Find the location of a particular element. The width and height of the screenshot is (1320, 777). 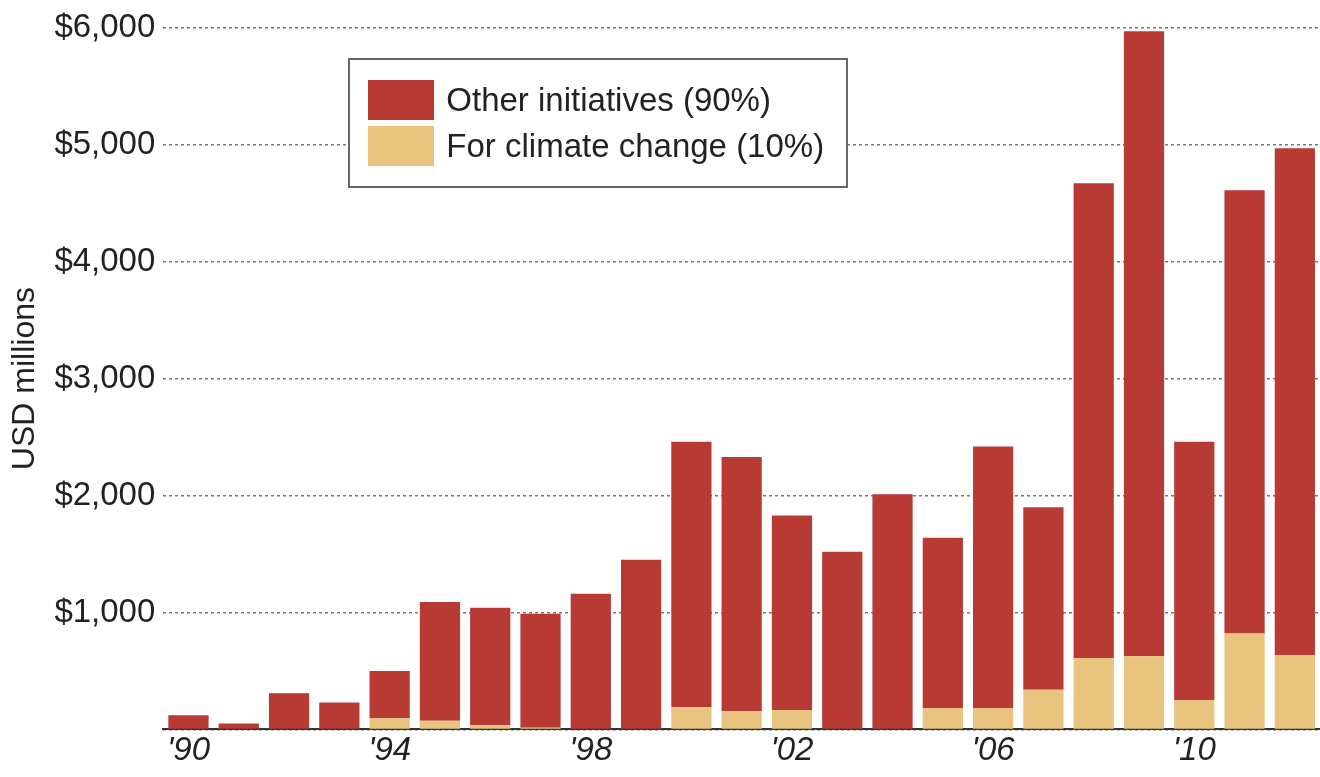

y-tick-label: $3,000 is located at coordinates (105, 376).